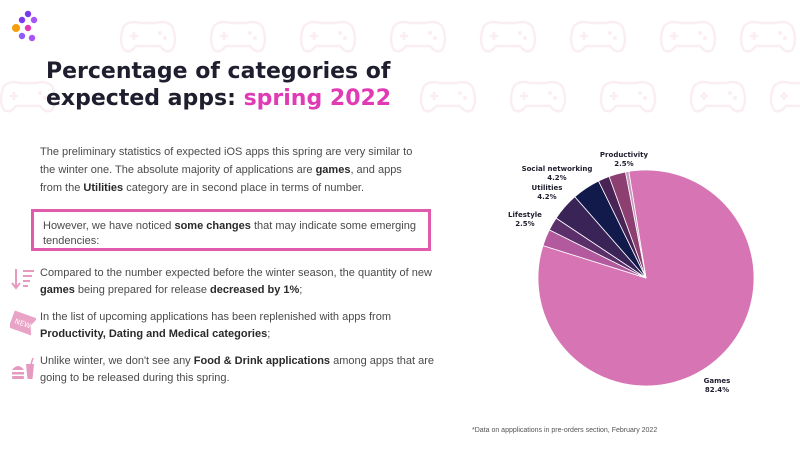 The image size is (800, 449). Describe the element at coordinates (623, 164) in the screenshot. I see `pie-value-productivity: 2.5%` at that location.